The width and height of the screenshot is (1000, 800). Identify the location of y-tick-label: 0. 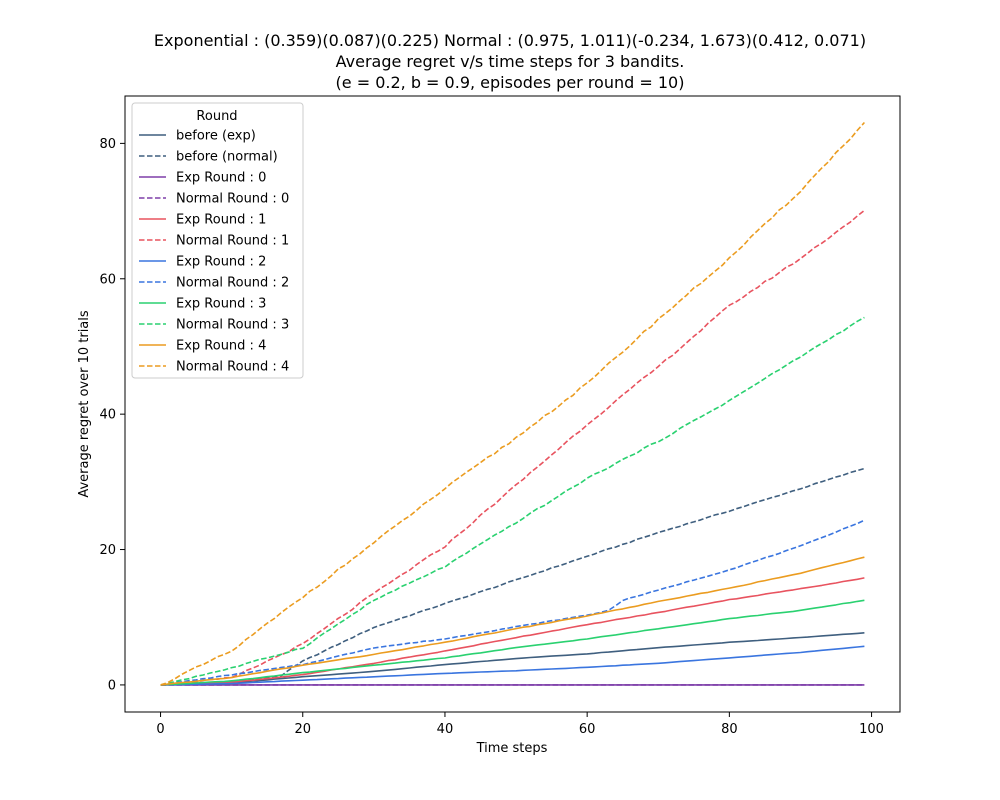
(112, 685).